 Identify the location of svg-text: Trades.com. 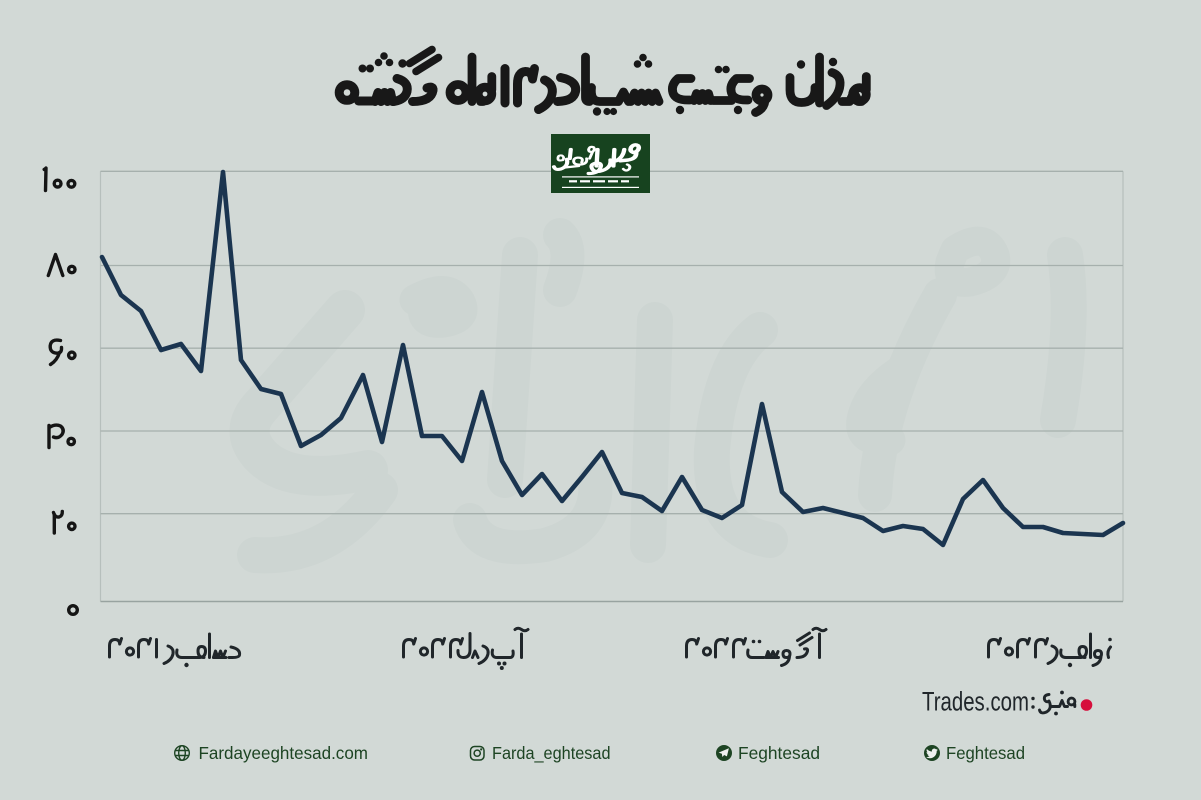
(975, 702).